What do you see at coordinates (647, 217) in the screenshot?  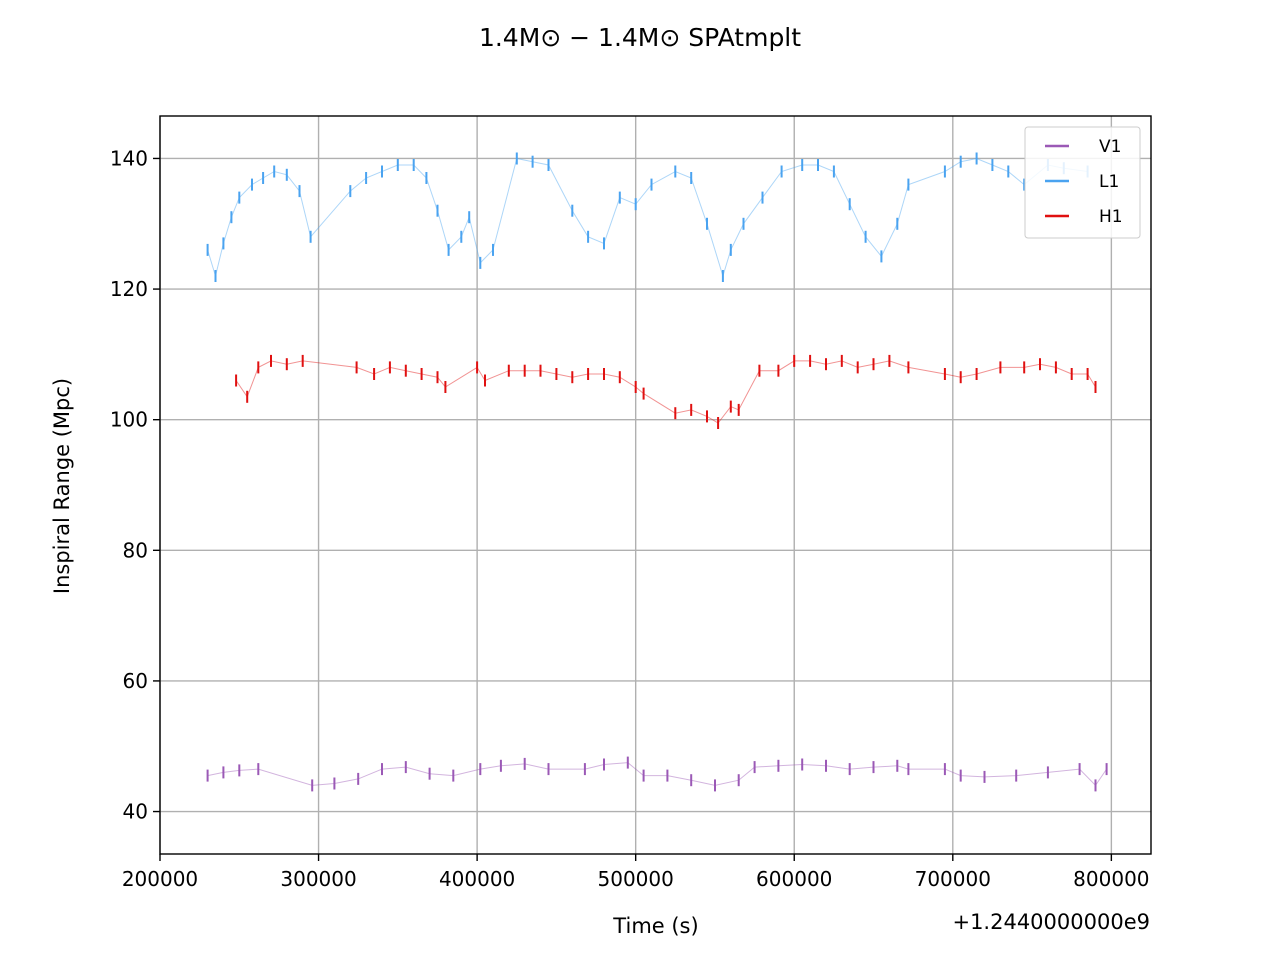 I see `series-l1` at bounding box center [647, 217].